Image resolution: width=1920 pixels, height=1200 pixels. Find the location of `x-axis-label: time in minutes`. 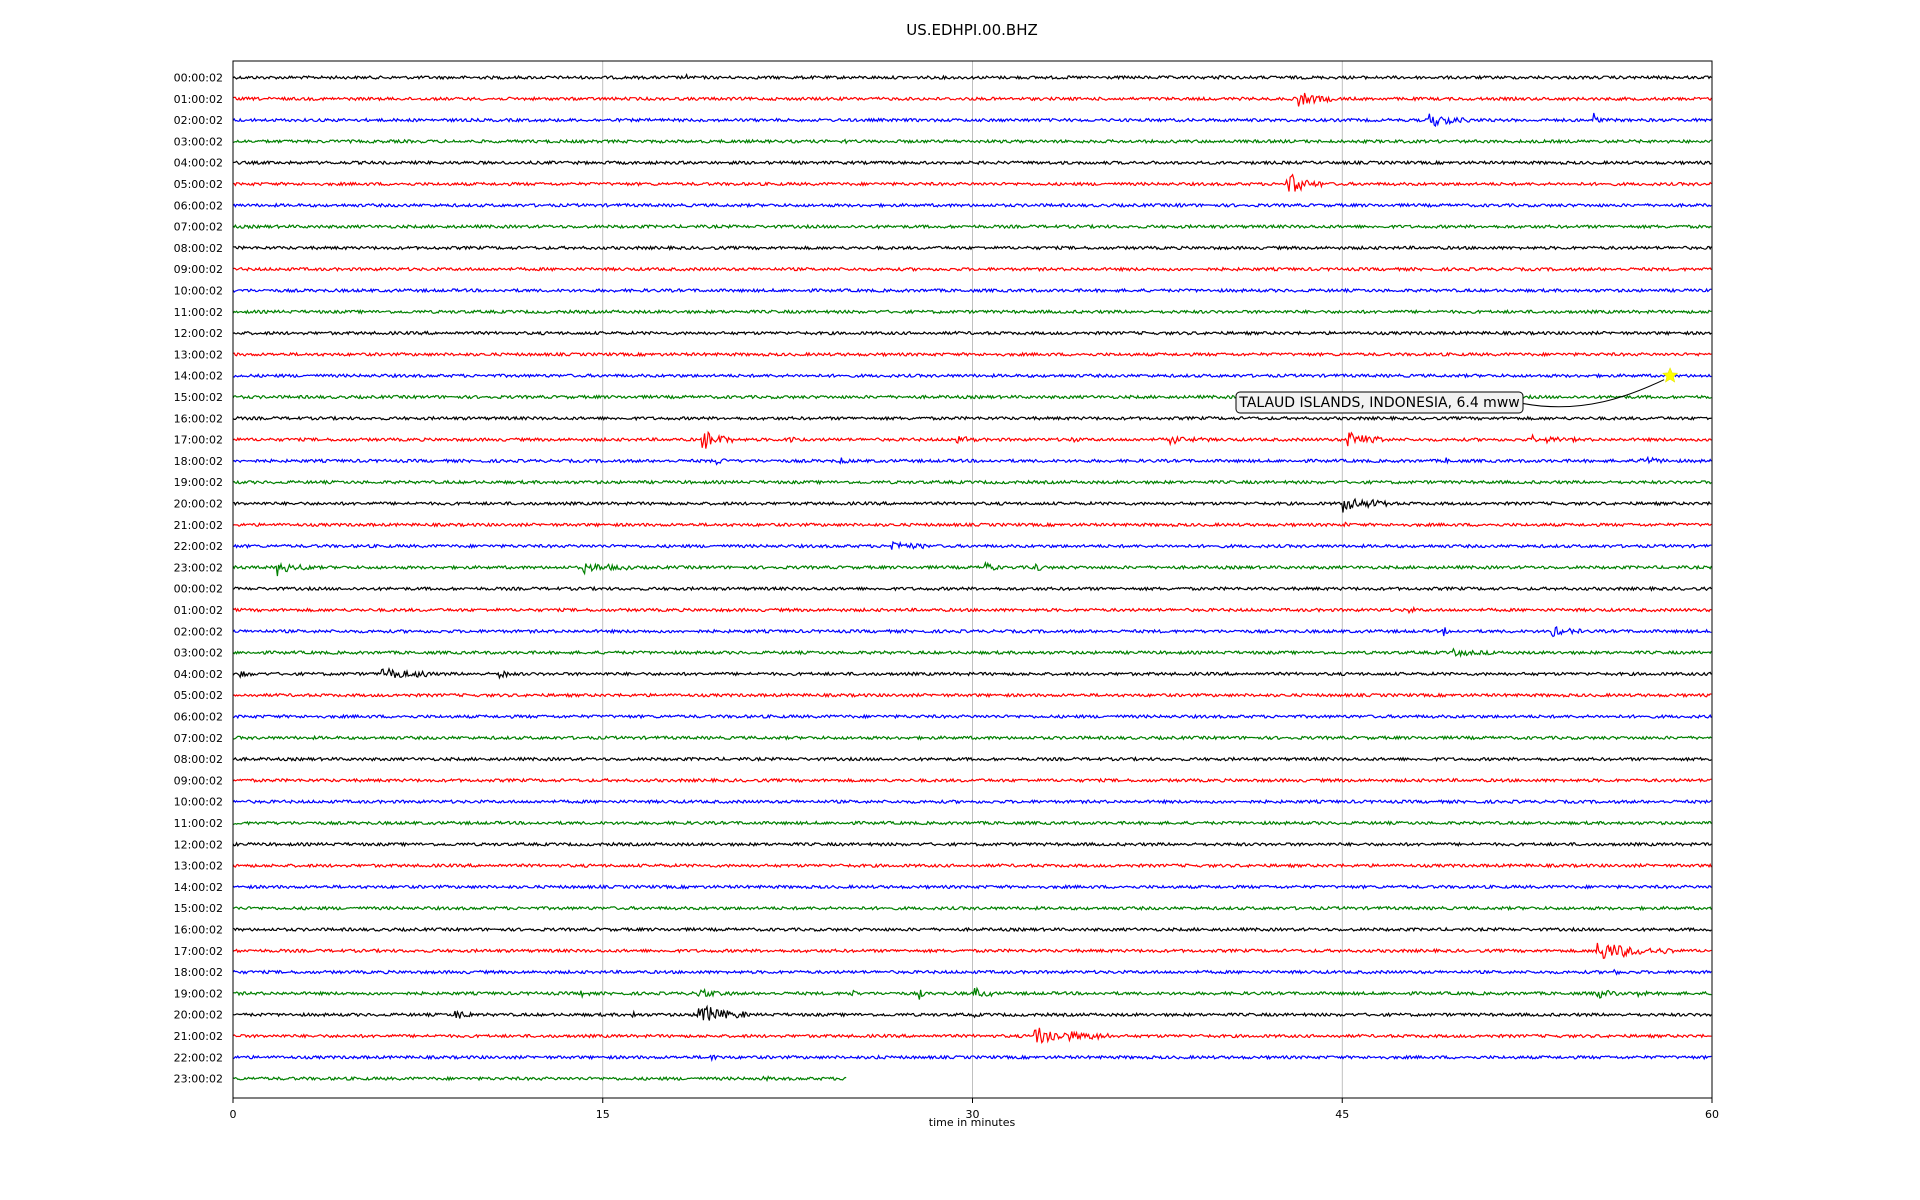

x-axis-label: time in minutes is located at coordinates (972, 1122).